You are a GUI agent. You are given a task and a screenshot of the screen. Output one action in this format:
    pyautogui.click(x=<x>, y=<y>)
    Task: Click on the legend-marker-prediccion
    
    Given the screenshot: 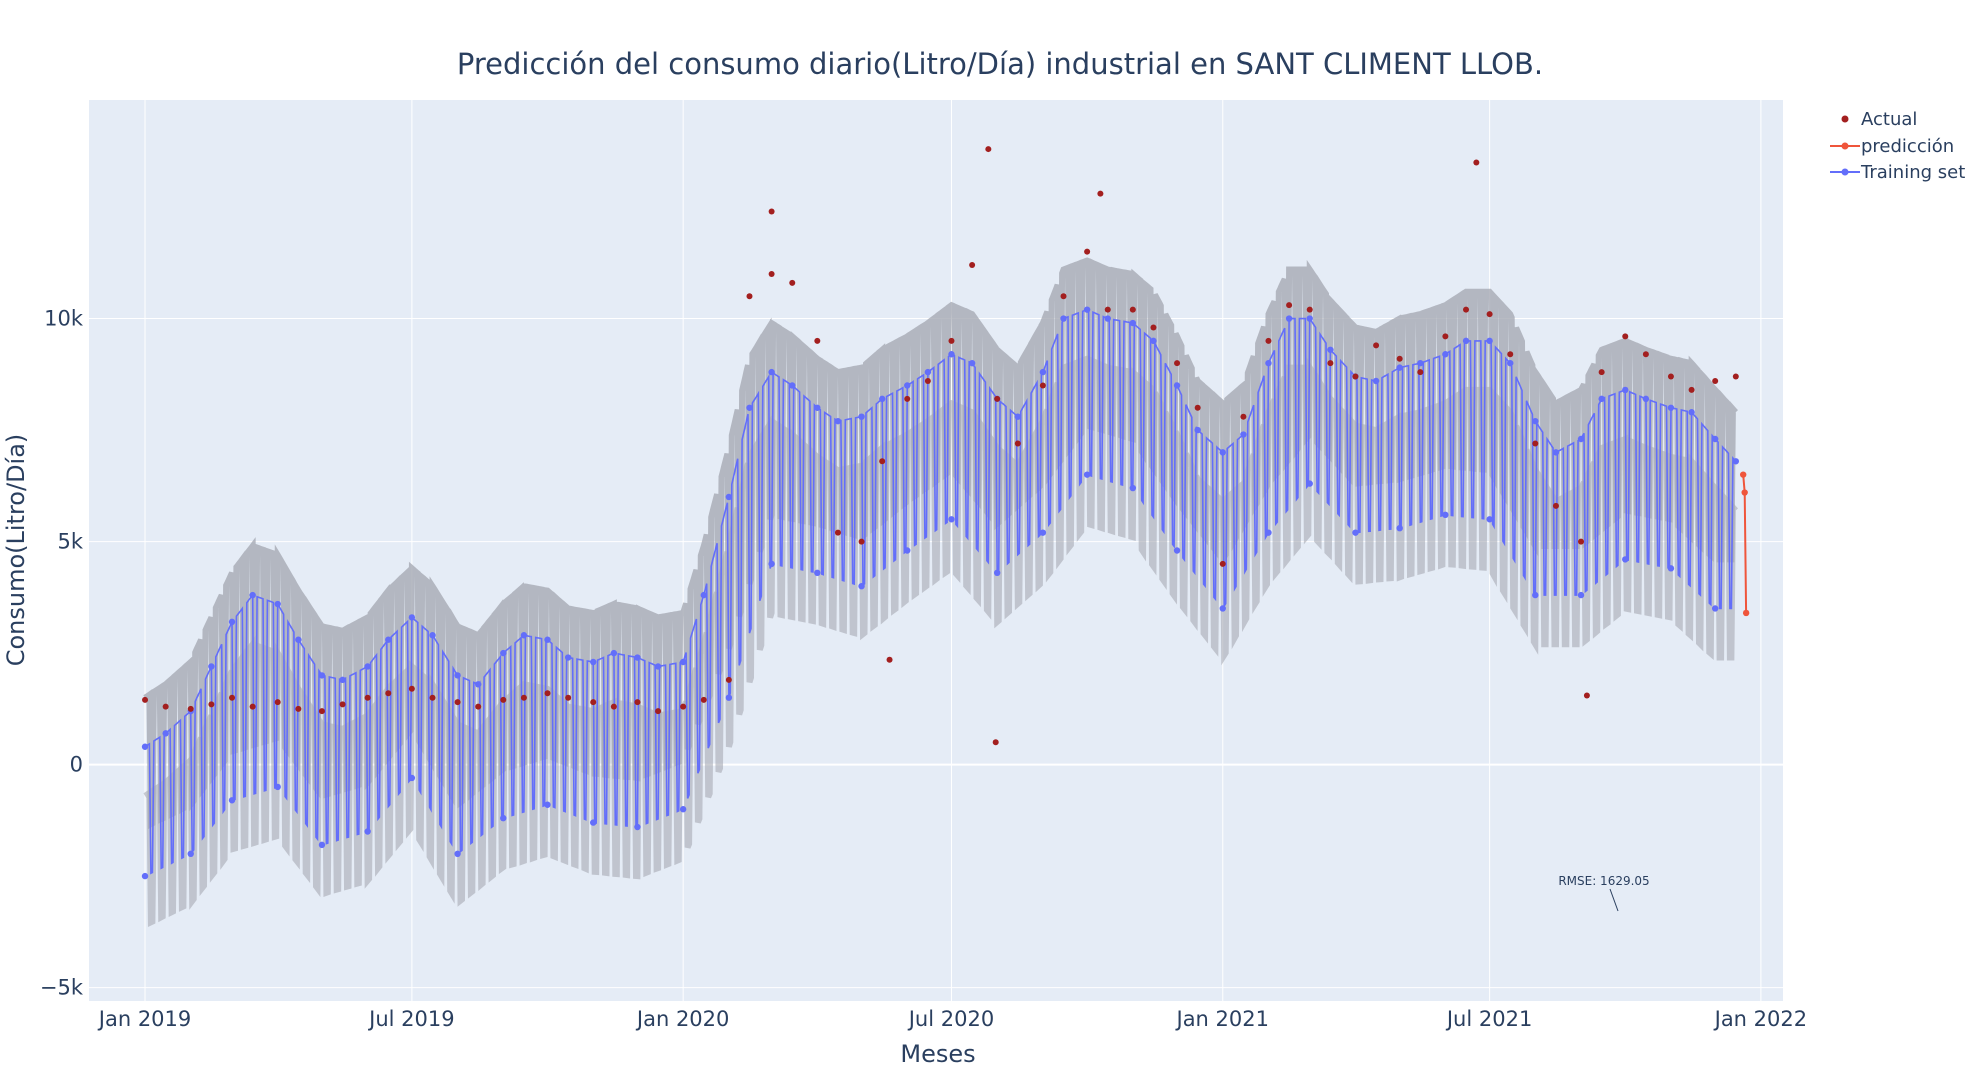 What is the action you would take?
    pyautogui.click(x=1845, y=146)
    